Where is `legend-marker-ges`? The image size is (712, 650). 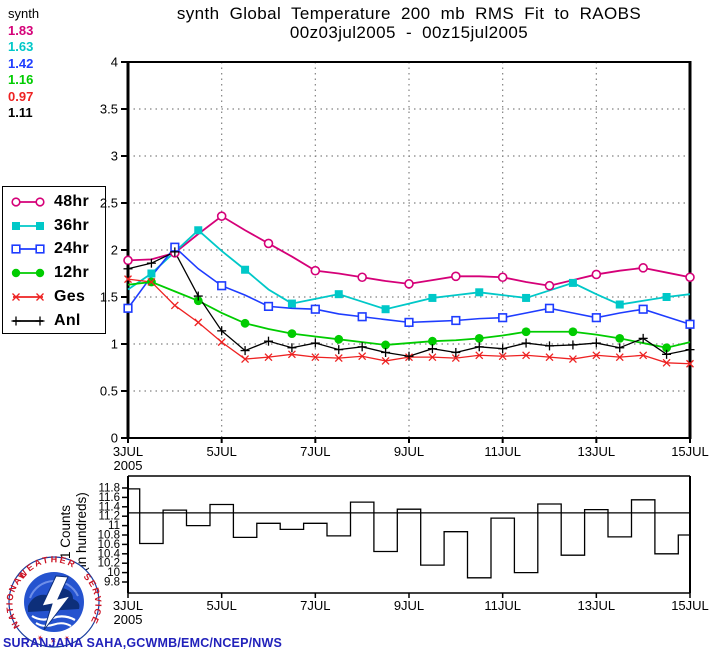
legend-marker-ges is located at coordinates (28, 297).